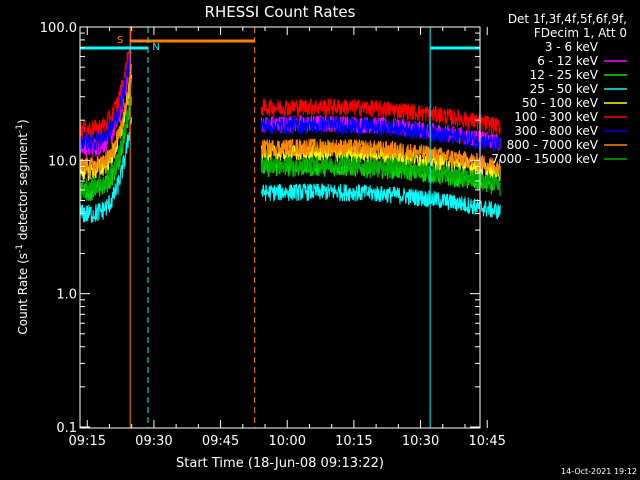  What do you see at coordinates (280, 463) in the screenshot?
I see `x-axis-label: Start Time (18-Jun-08 09:13:22)` at bounding box center [280, 463].